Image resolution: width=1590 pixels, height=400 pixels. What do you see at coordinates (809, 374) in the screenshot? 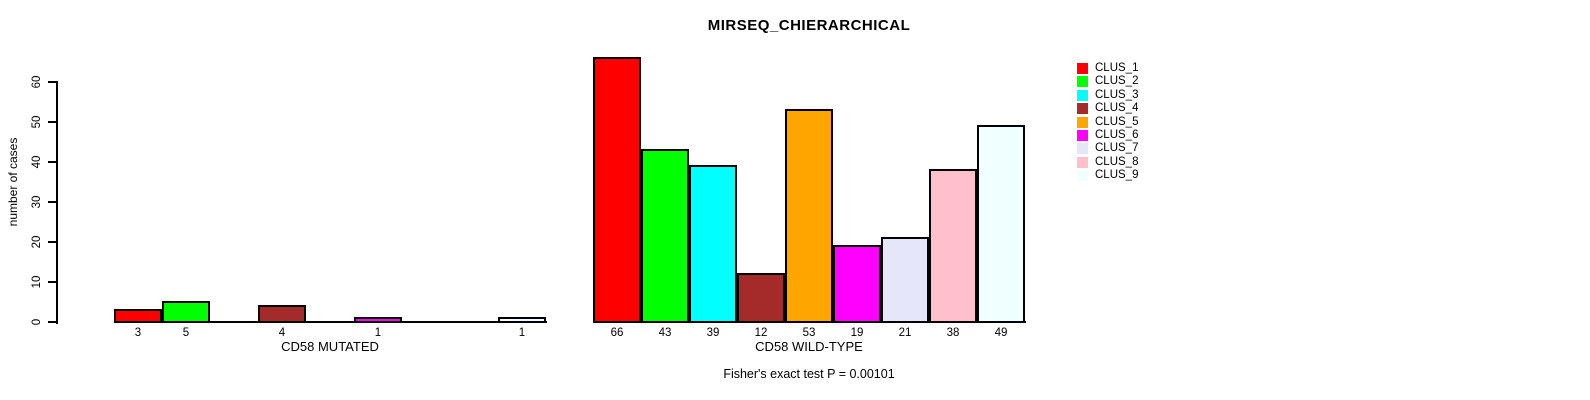
I see `fisher-test-annotation: Fisher's exact test P = 0.00101` at bounding box center [809, 374].